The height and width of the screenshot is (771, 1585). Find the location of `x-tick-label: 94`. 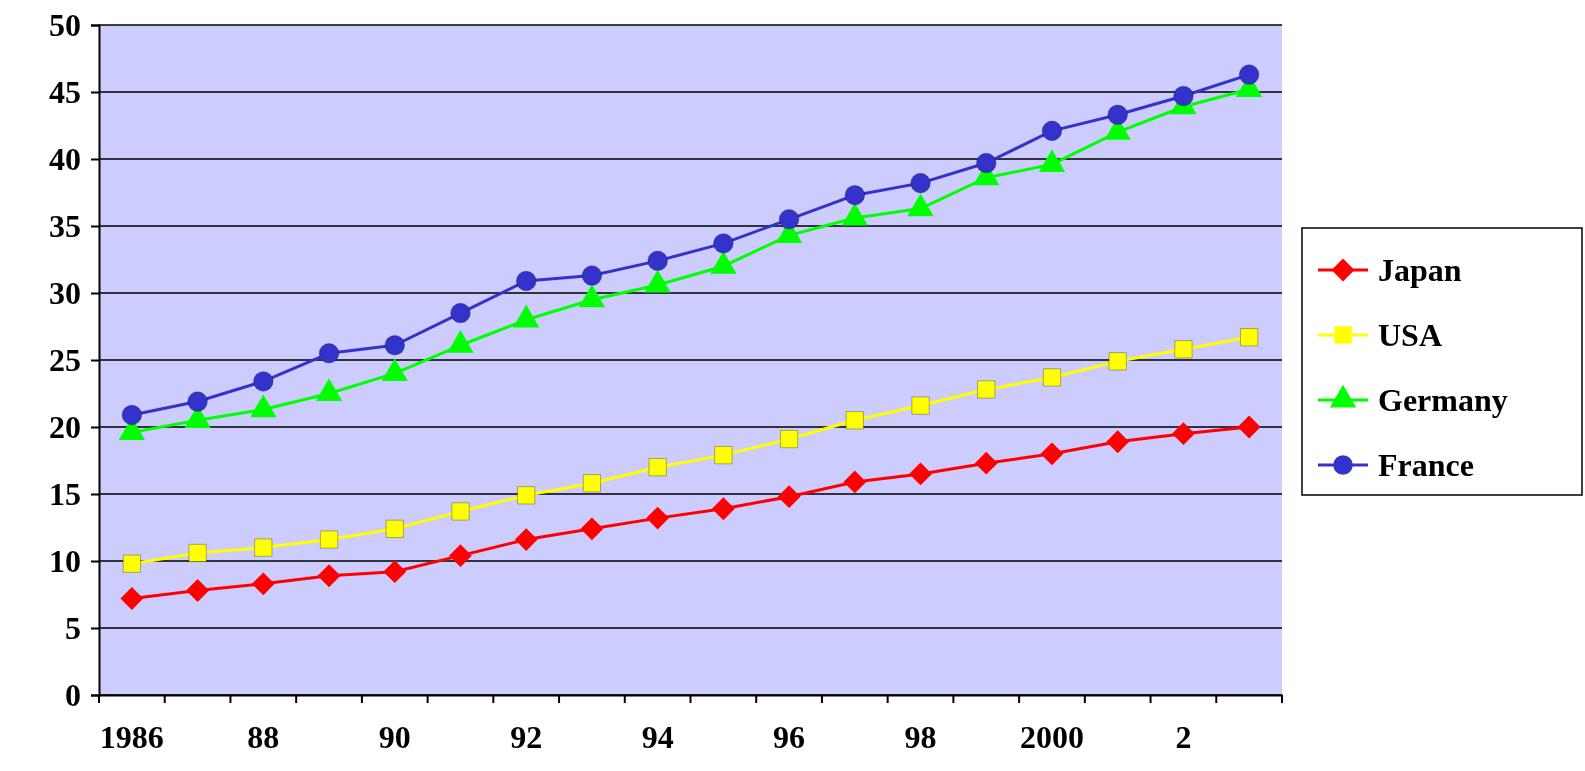

x-tick-label: 94 is located at coordinates (657, 736).